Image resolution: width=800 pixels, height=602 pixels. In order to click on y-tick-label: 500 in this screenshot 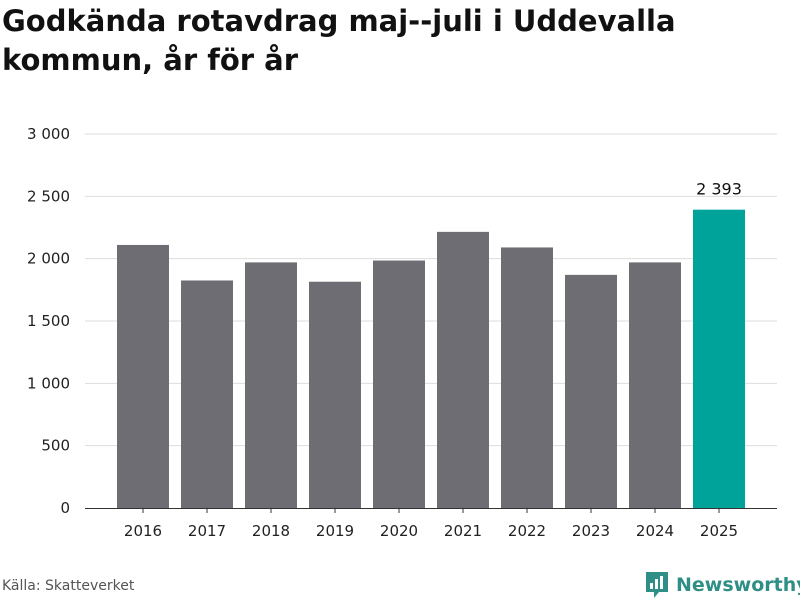, I will do `click(55, 446)`.